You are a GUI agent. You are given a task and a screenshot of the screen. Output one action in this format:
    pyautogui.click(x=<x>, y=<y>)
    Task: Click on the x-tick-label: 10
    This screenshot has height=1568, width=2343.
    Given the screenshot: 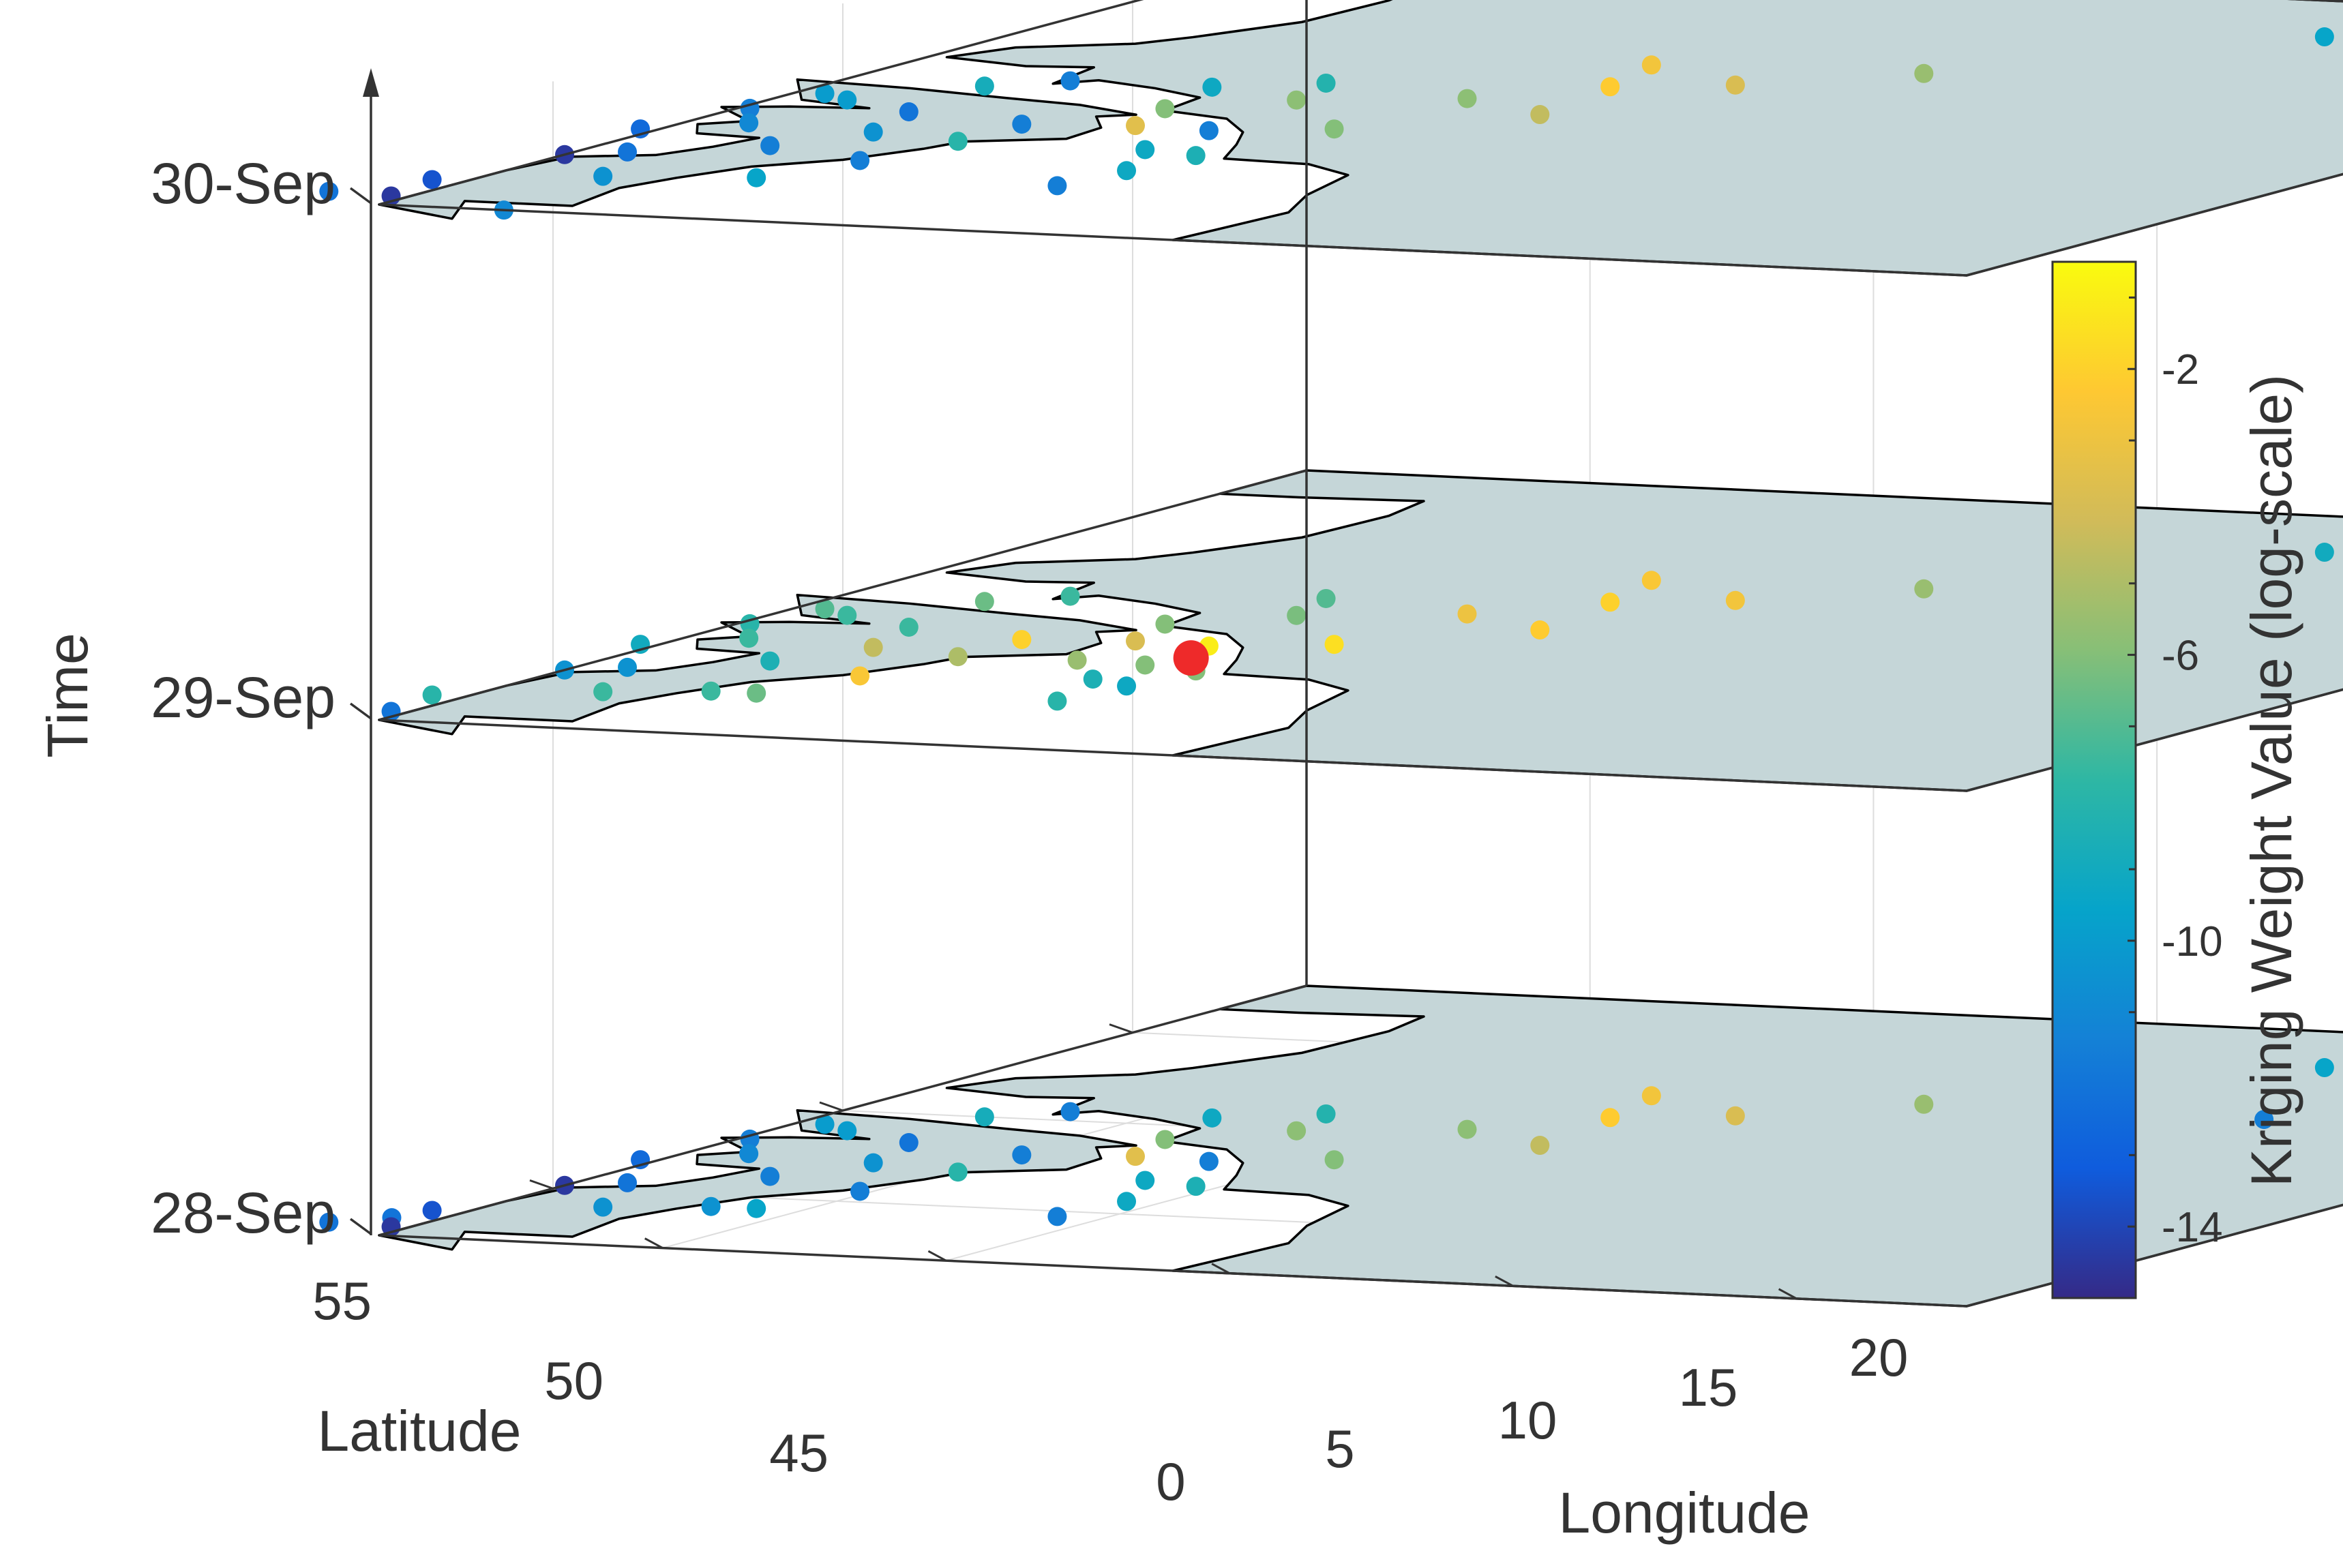 What is the action you would take?
    pyautogui.click(x=1527, y=1420)
    